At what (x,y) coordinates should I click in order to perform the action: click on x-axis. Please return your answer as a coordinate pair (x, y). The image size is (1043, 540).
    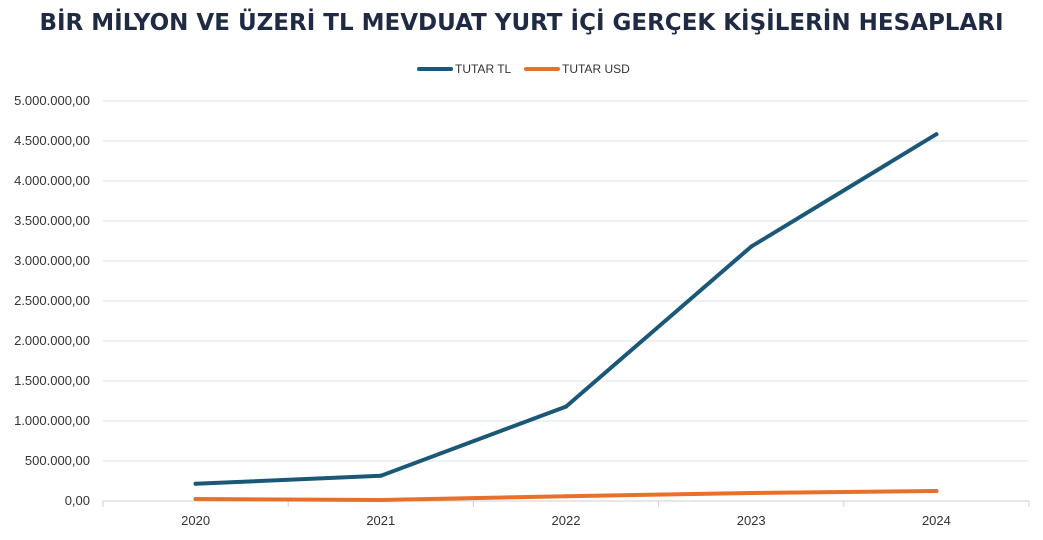
    Looking at the image, I should click on (566, 503).